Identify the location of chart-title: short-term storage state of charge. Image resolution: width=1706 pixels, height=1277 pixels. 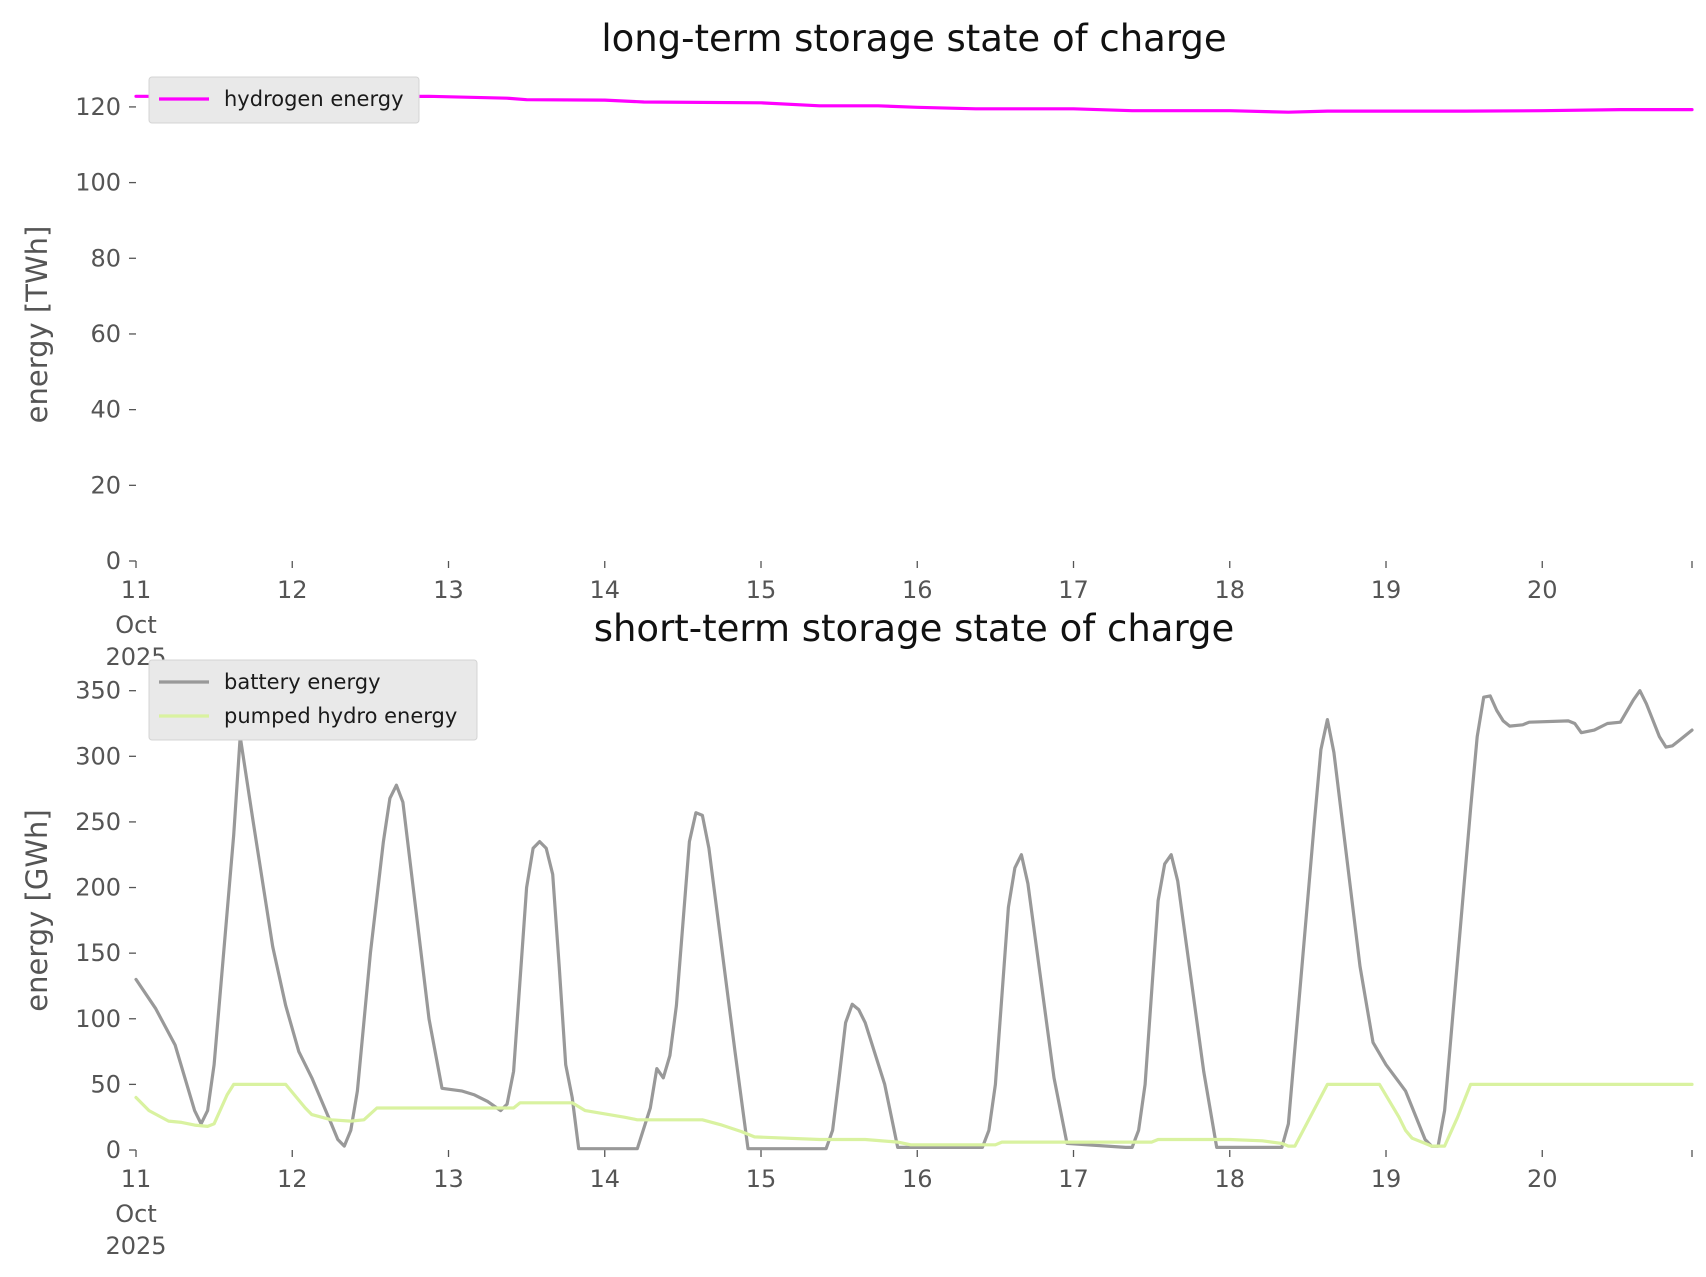
(914, 628).